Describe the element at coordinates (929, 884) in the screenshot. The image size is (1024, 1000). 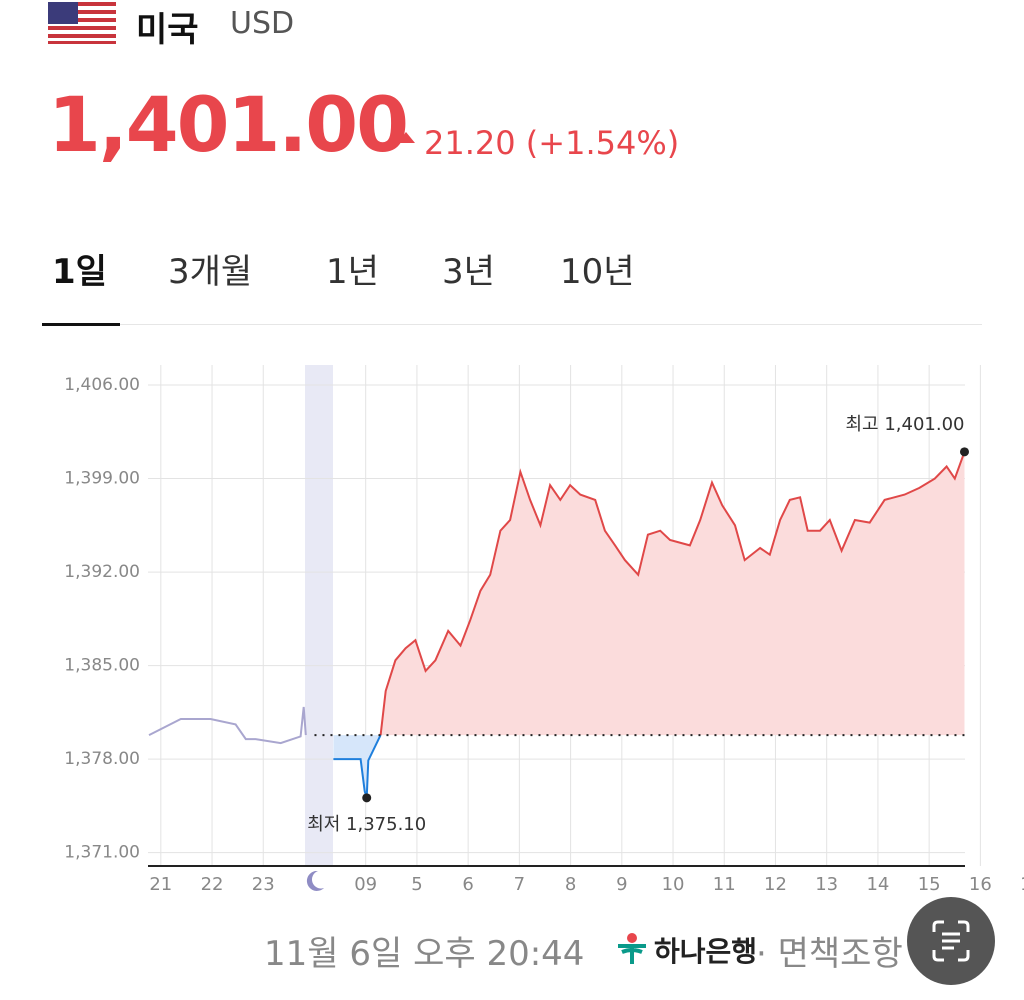
I see `x-tick-label: 15` at that location.